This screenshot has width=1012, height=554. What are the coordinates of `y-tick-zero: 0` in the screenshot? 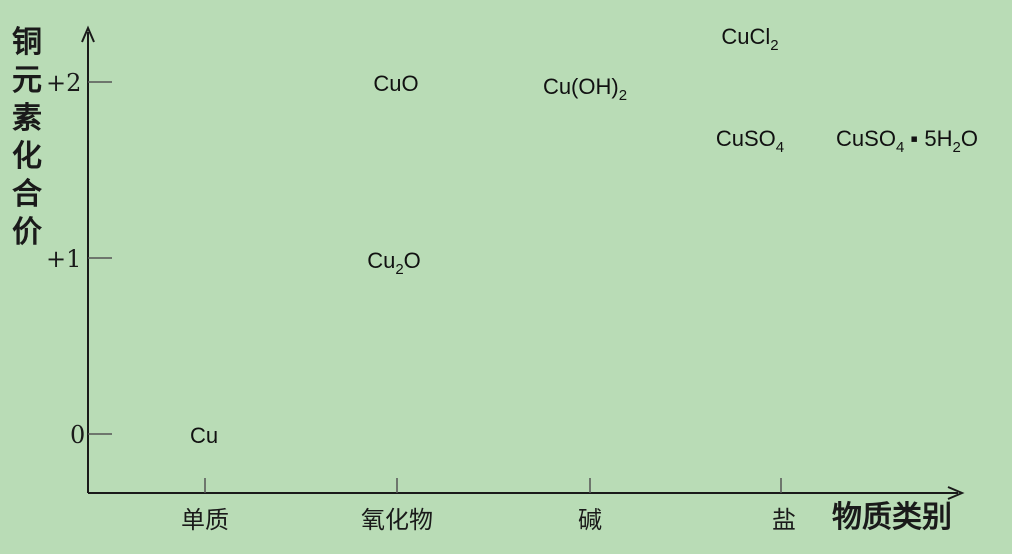 It's located at (91, 435).